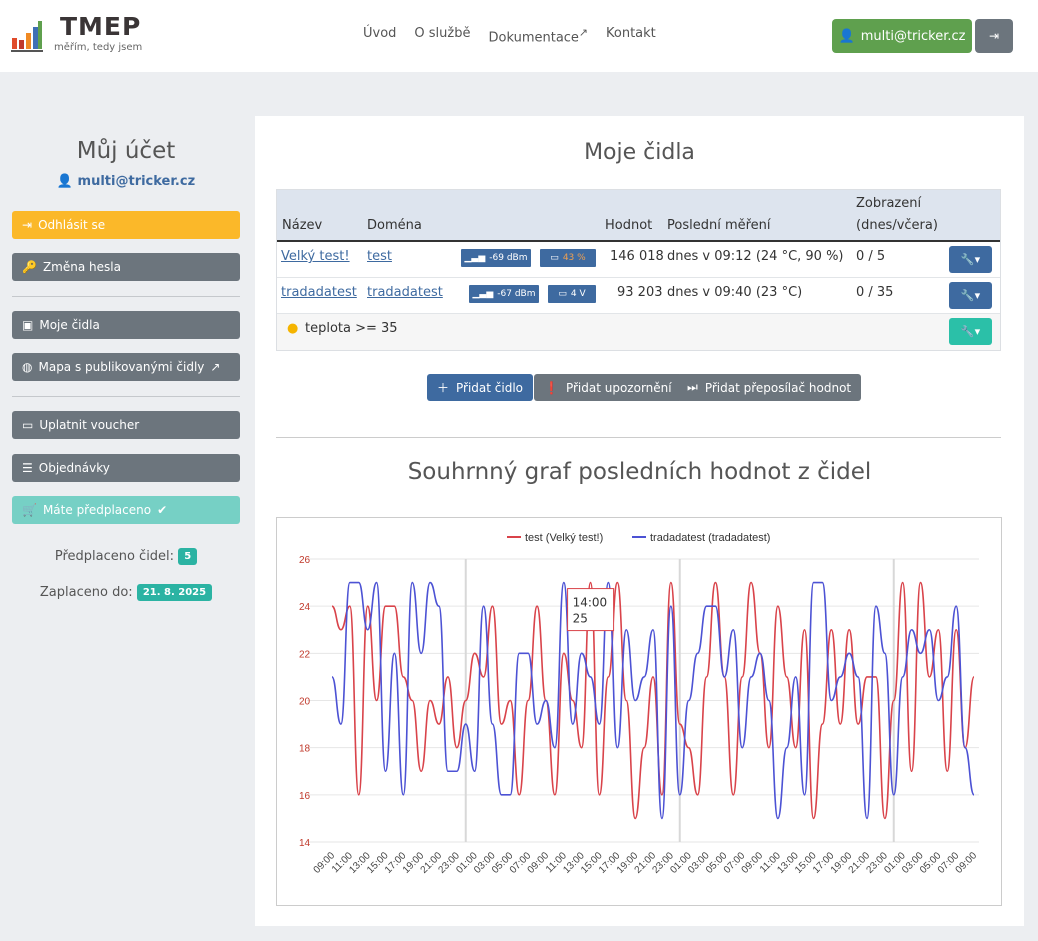 This screenshot has width=1038, height=941. What do you see at coordinates (126, 510) in the screenshot?
I see `prepaid-button: 🛒 Máte předplaceno ✔` at bounding box center [126, 510].